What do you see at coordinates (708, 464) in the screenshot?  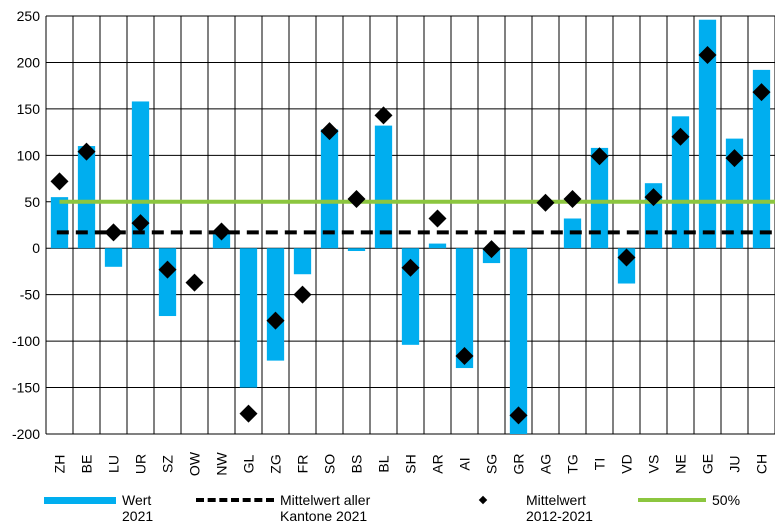 I see `x-tick-label: GE` at bounding box center [708, 464].